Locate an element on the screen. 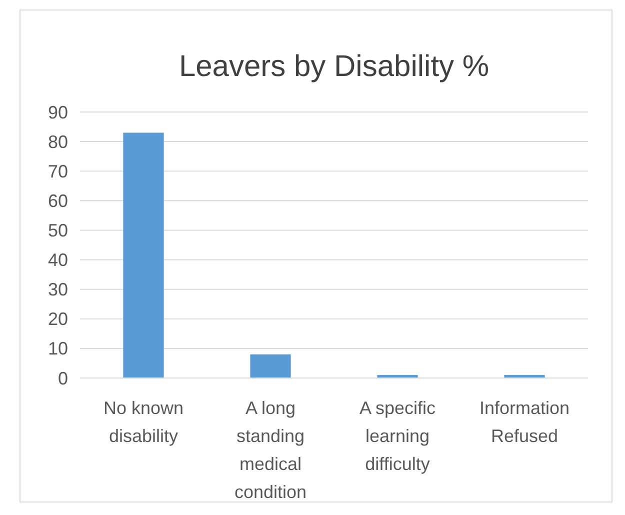 The image size is (625, 515). y-tick-label: 30 is located at coordinates (58, 290).